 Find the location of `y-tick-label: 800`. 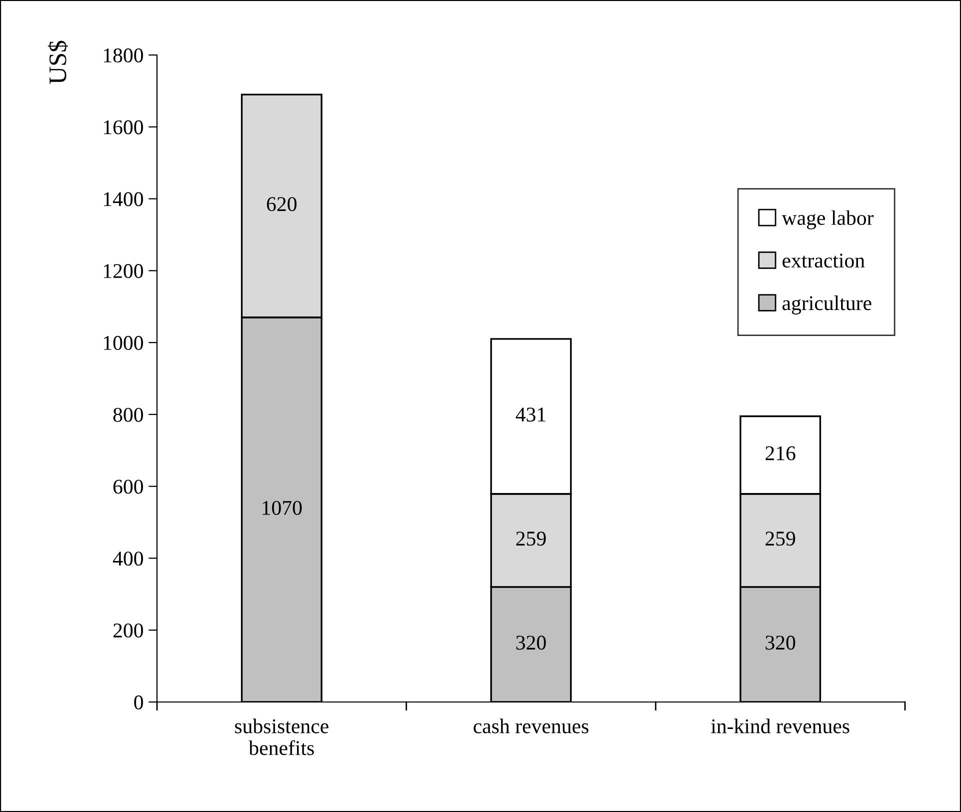

y-tick-label: 800 is located at coordinates (128, 415).